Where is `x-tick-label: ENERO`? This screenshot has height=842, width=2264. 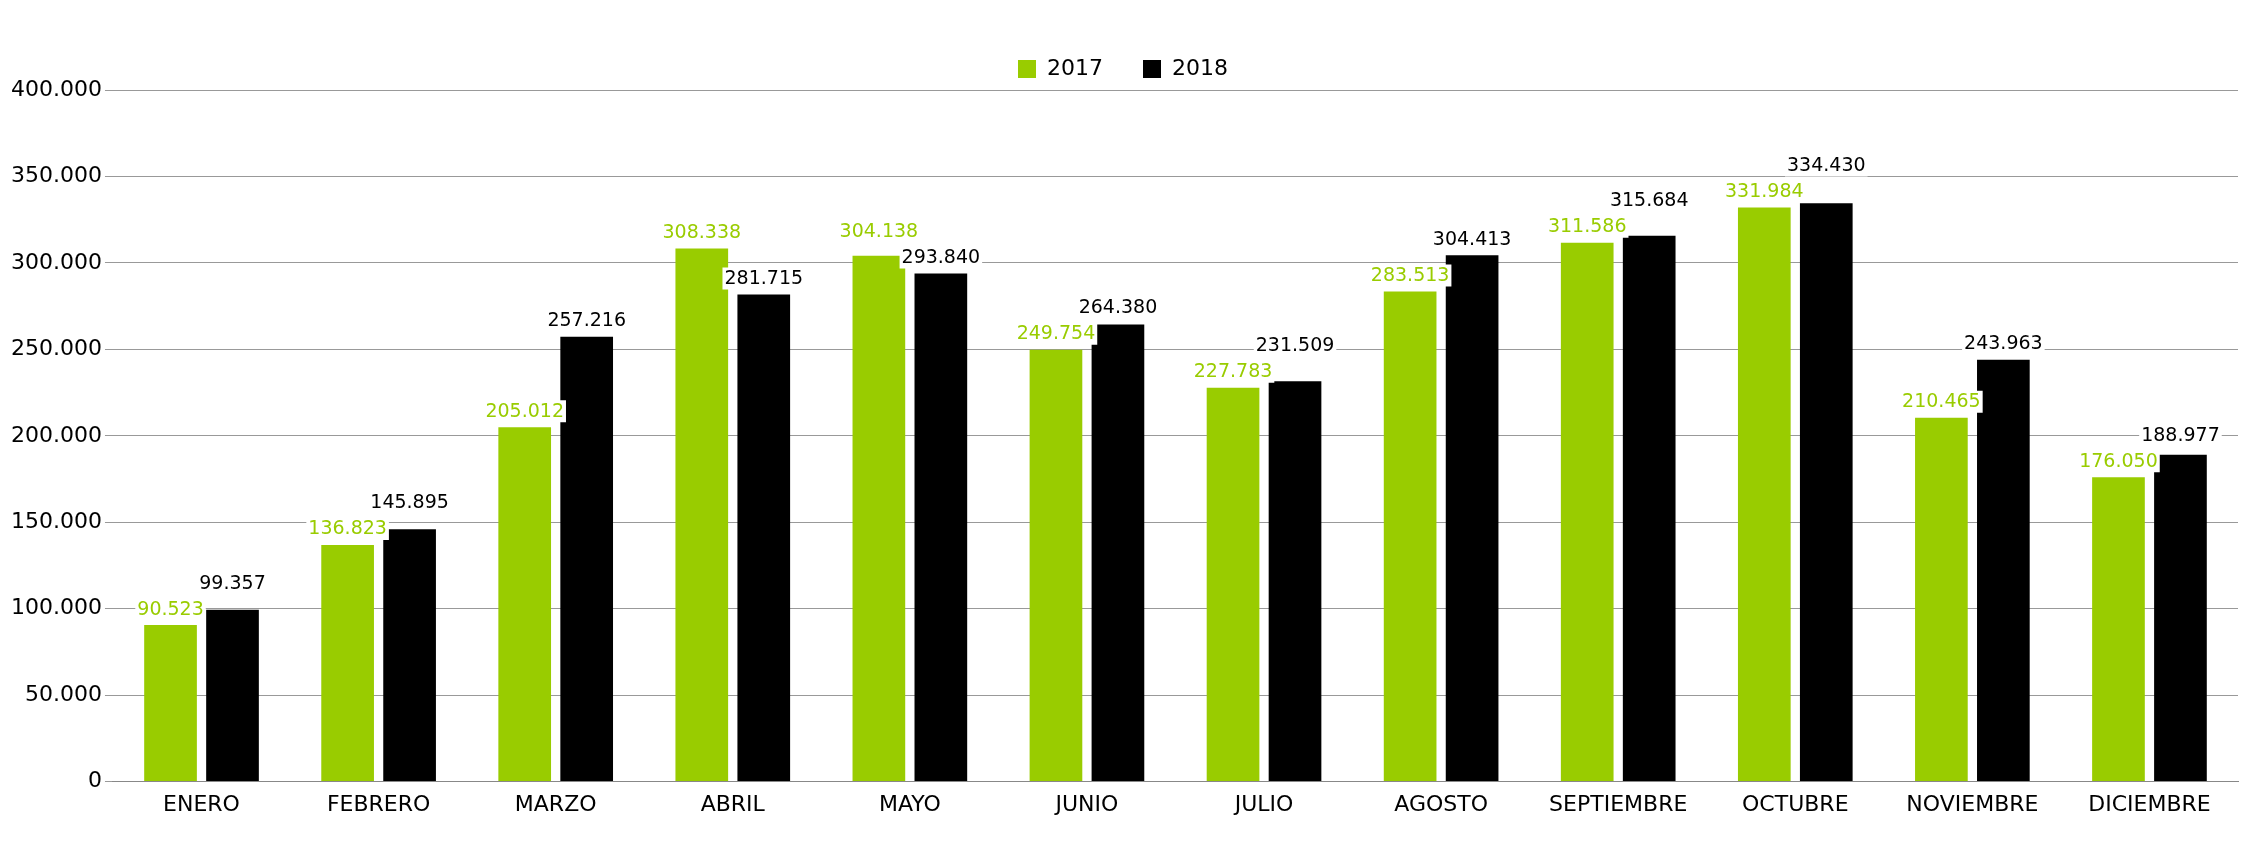
x-tick-label: ENERO is located at coordinates (201, 803).